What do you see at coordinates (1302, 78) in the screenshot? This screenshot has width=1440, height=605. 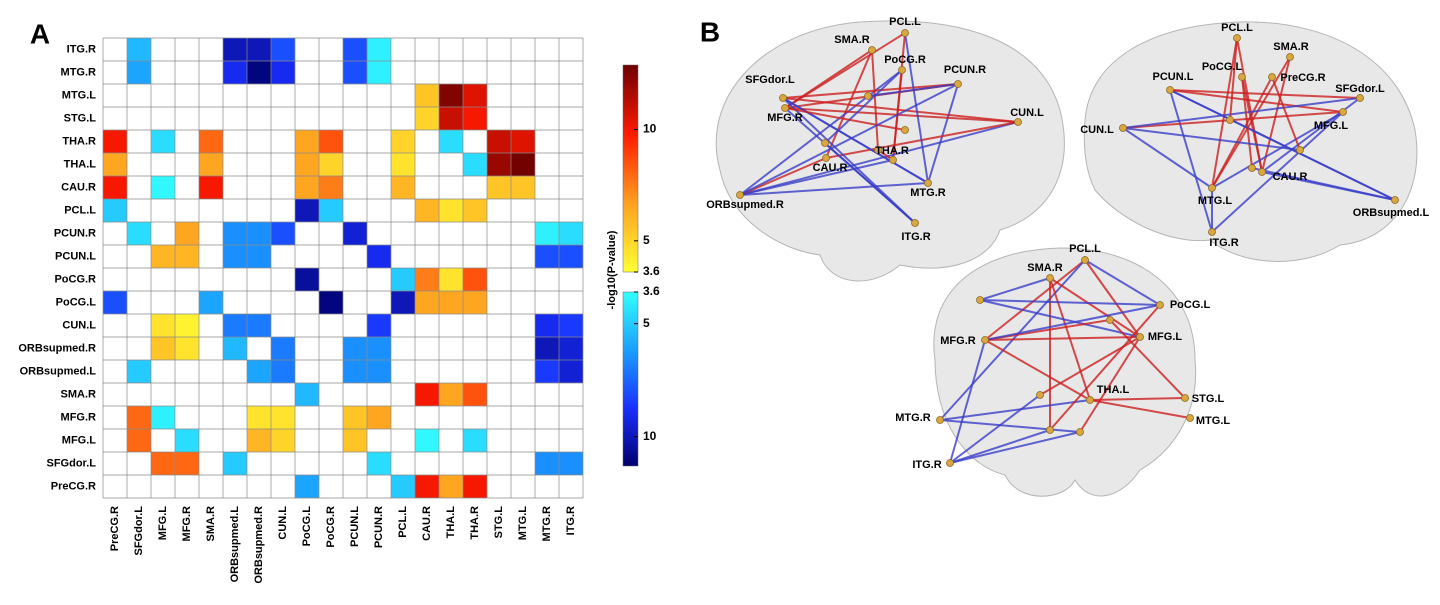 I see `node-label: PreCG.R` at bounding box center [1302, 78].